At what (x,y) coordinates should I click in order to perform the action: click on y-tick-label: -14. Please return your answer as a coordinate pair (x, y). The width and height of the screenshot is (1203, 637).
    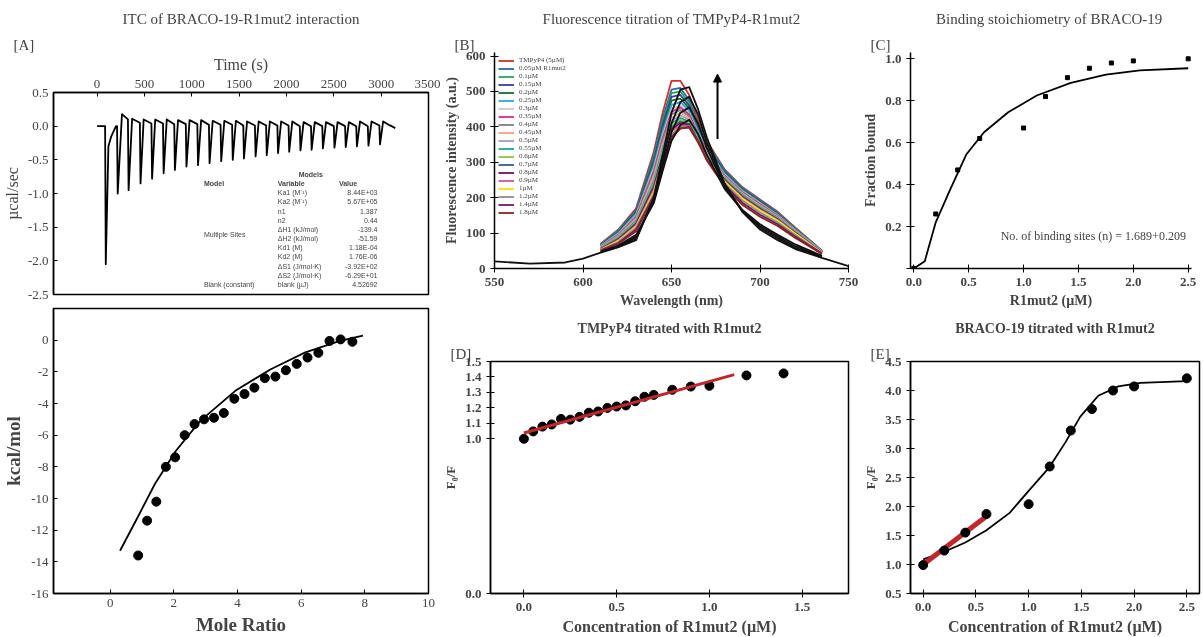
    Looking at the image, I should click on (40, 561).